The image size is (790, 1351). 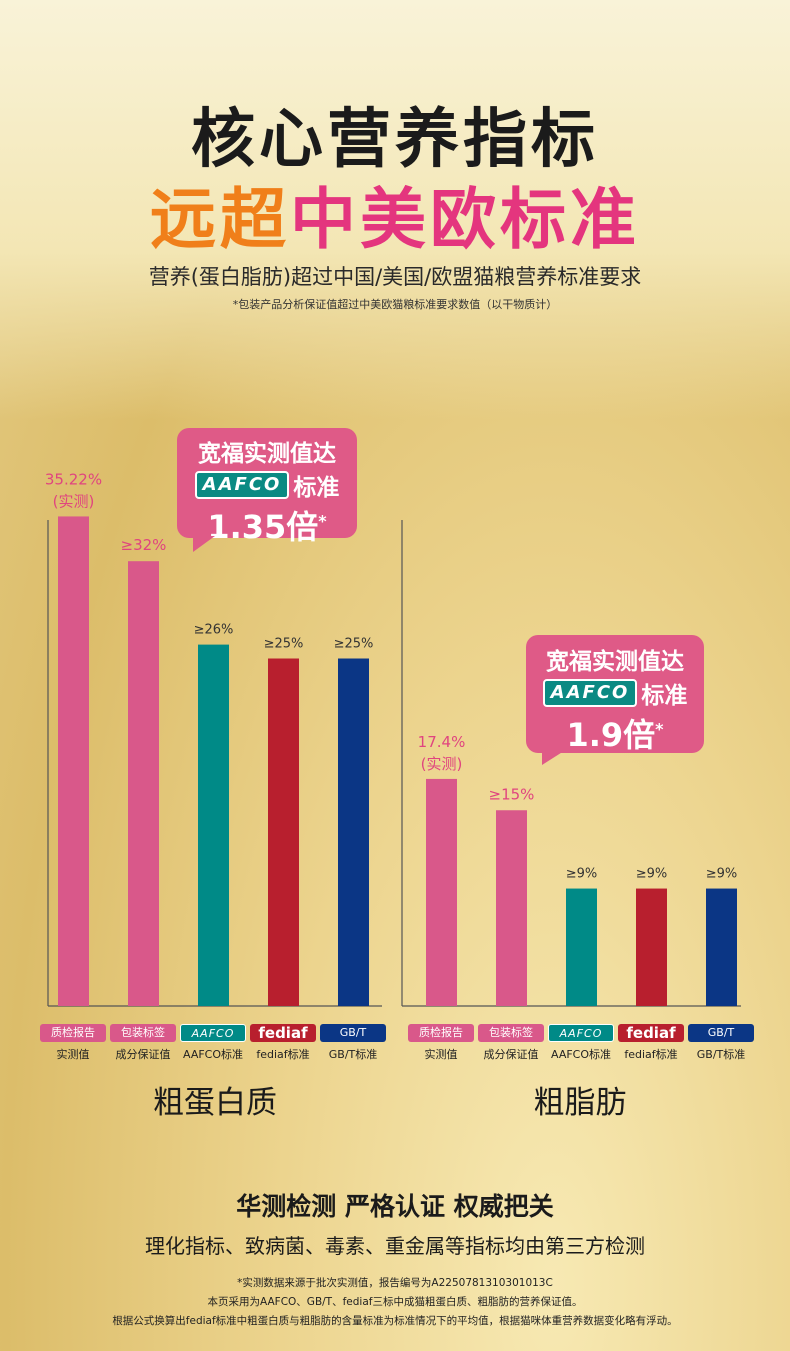 I want to click on page-title-highlight: 远超中美欧标准, so click(x=395, y=214).